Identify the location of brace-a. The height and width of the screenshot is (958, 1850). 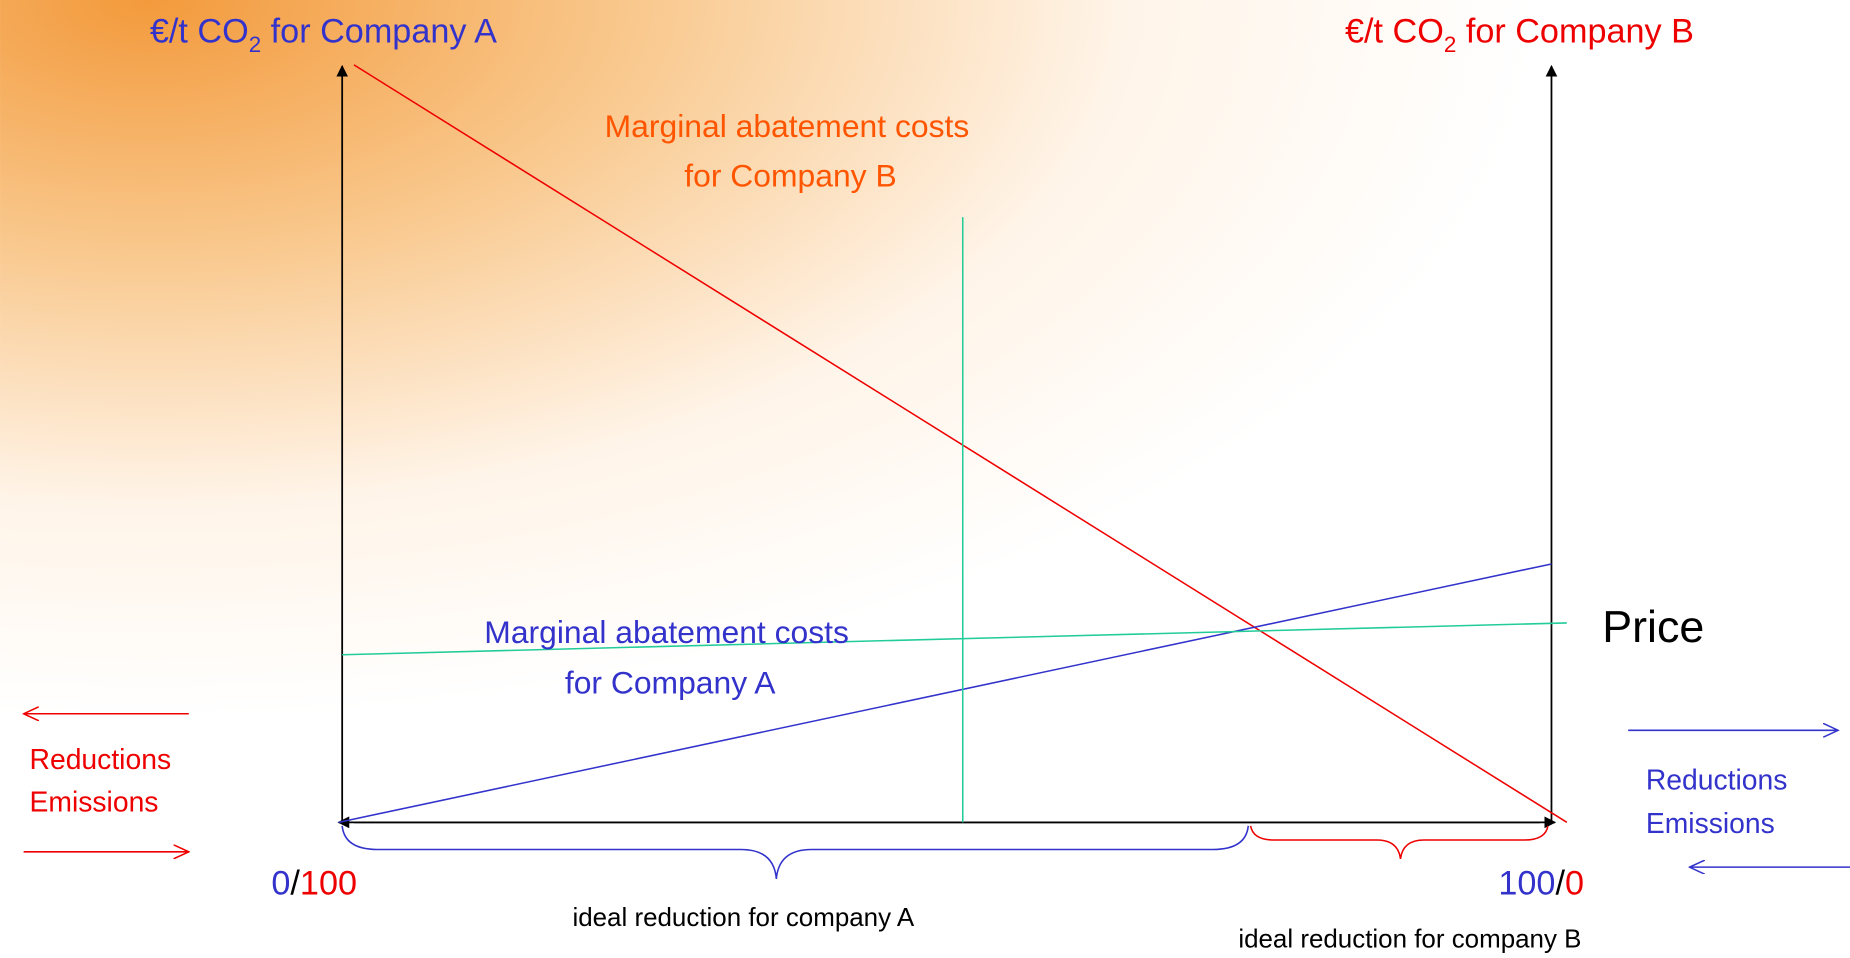
(795, 852).